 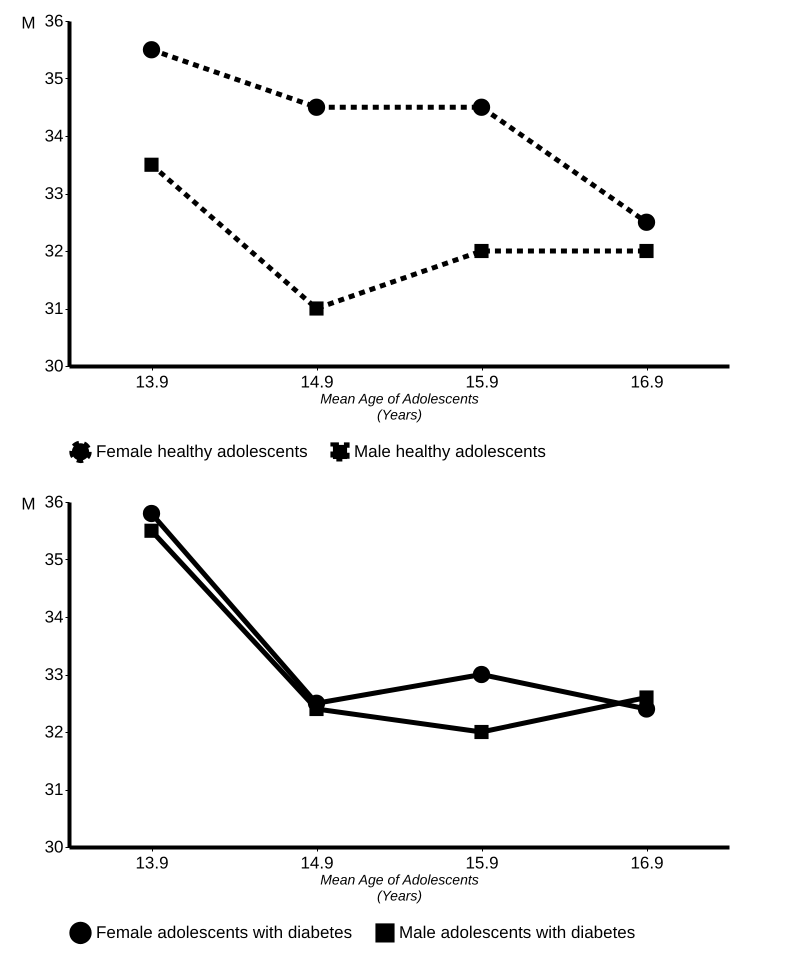 I want to click on legend-label: Female adolescents with diabetes, so click(x=224, y=932).